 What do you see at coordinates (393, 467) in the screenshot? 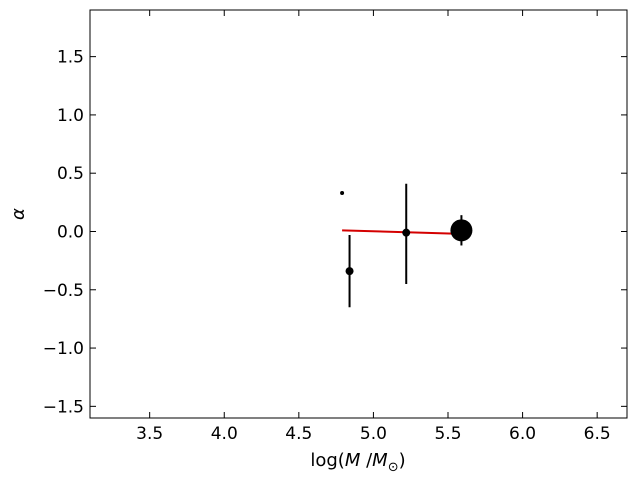
I see `x-axis-label-sub: ⊙` at bounding box center [393, 467].